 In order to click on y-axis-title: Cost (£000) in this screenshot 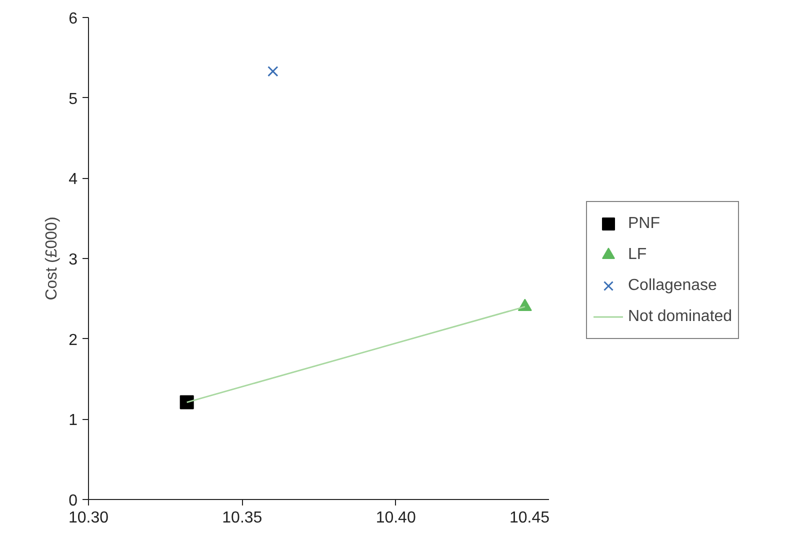, I will do `click(52, 258)`.